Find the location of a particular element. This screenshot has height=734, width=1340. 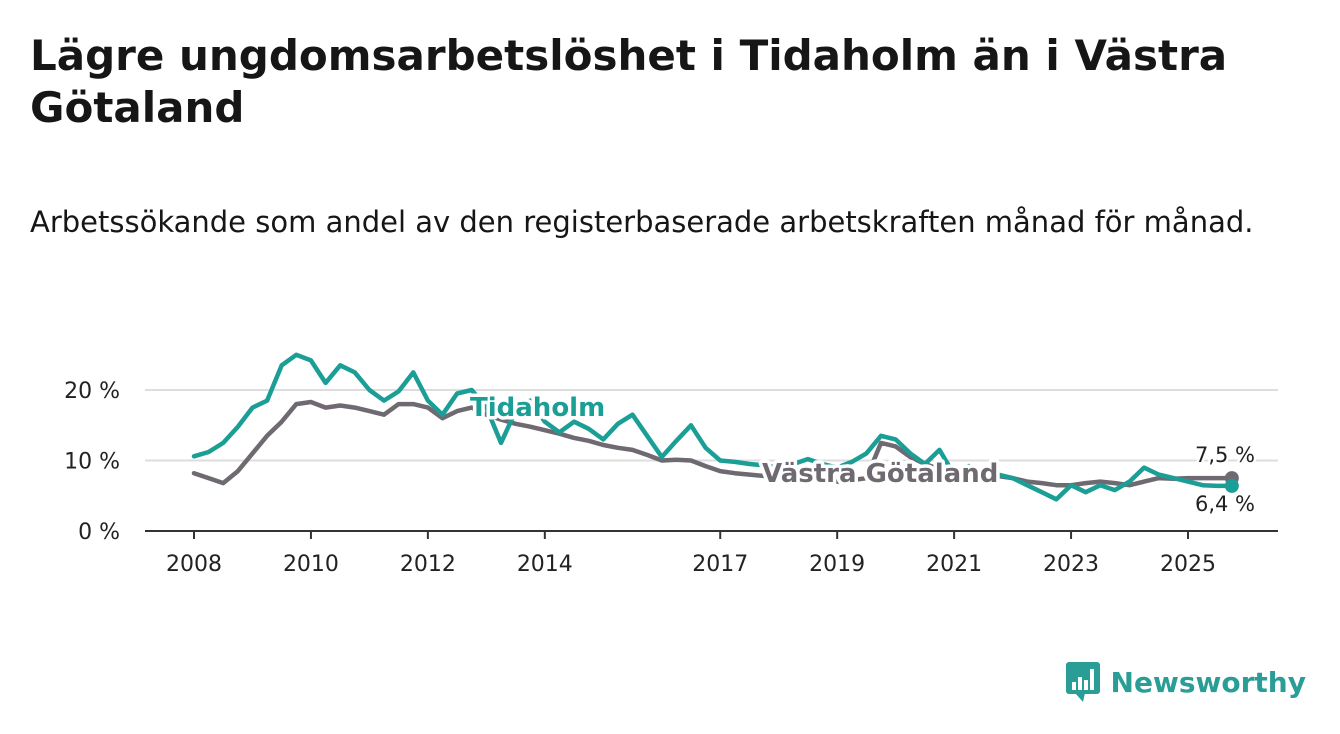

x-tick-label: 2014 is located at coordinates (545, 564).